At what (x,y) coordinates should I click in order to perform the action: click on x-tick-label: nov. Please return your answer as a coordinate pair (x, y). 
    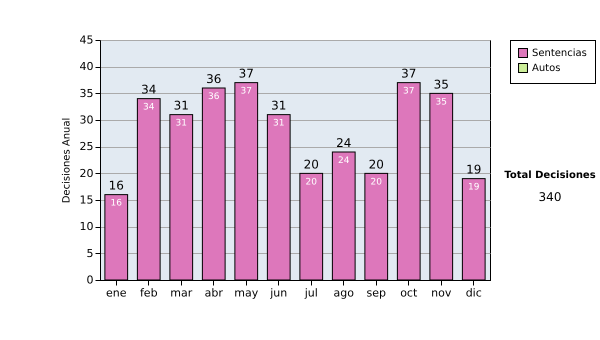
    Looking at the image, I should click on (441, 293).